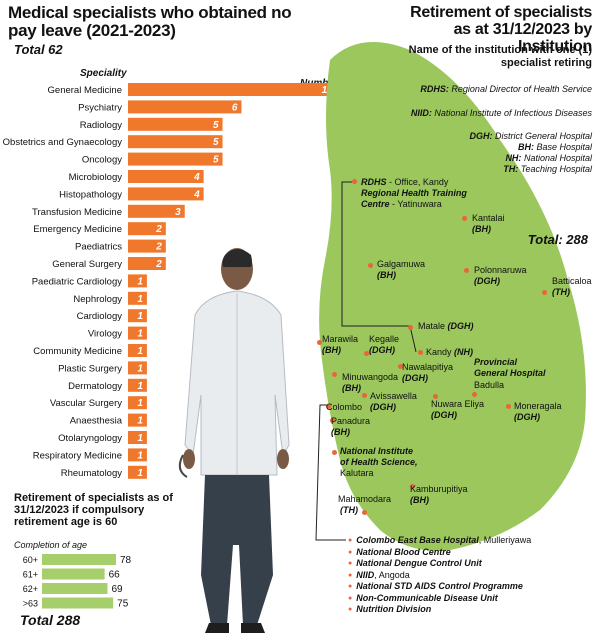  What do you see at coordinates (158, 264) in the screenshot?
I see `bar-value-label: 2` at bounding box center [158, 264].